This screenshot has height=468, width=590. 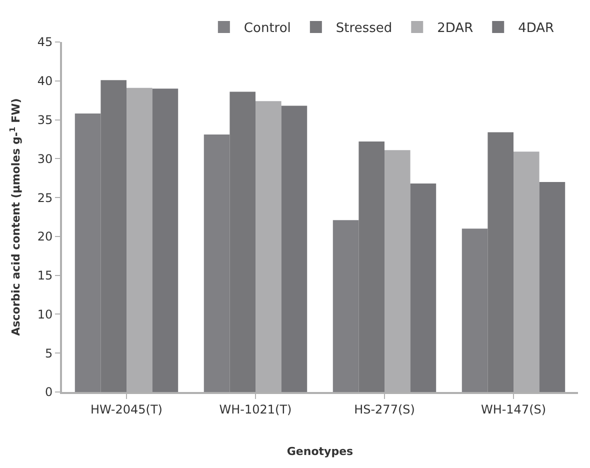 I want to click on y-tick-label: 5, so click(x=48, y=353).